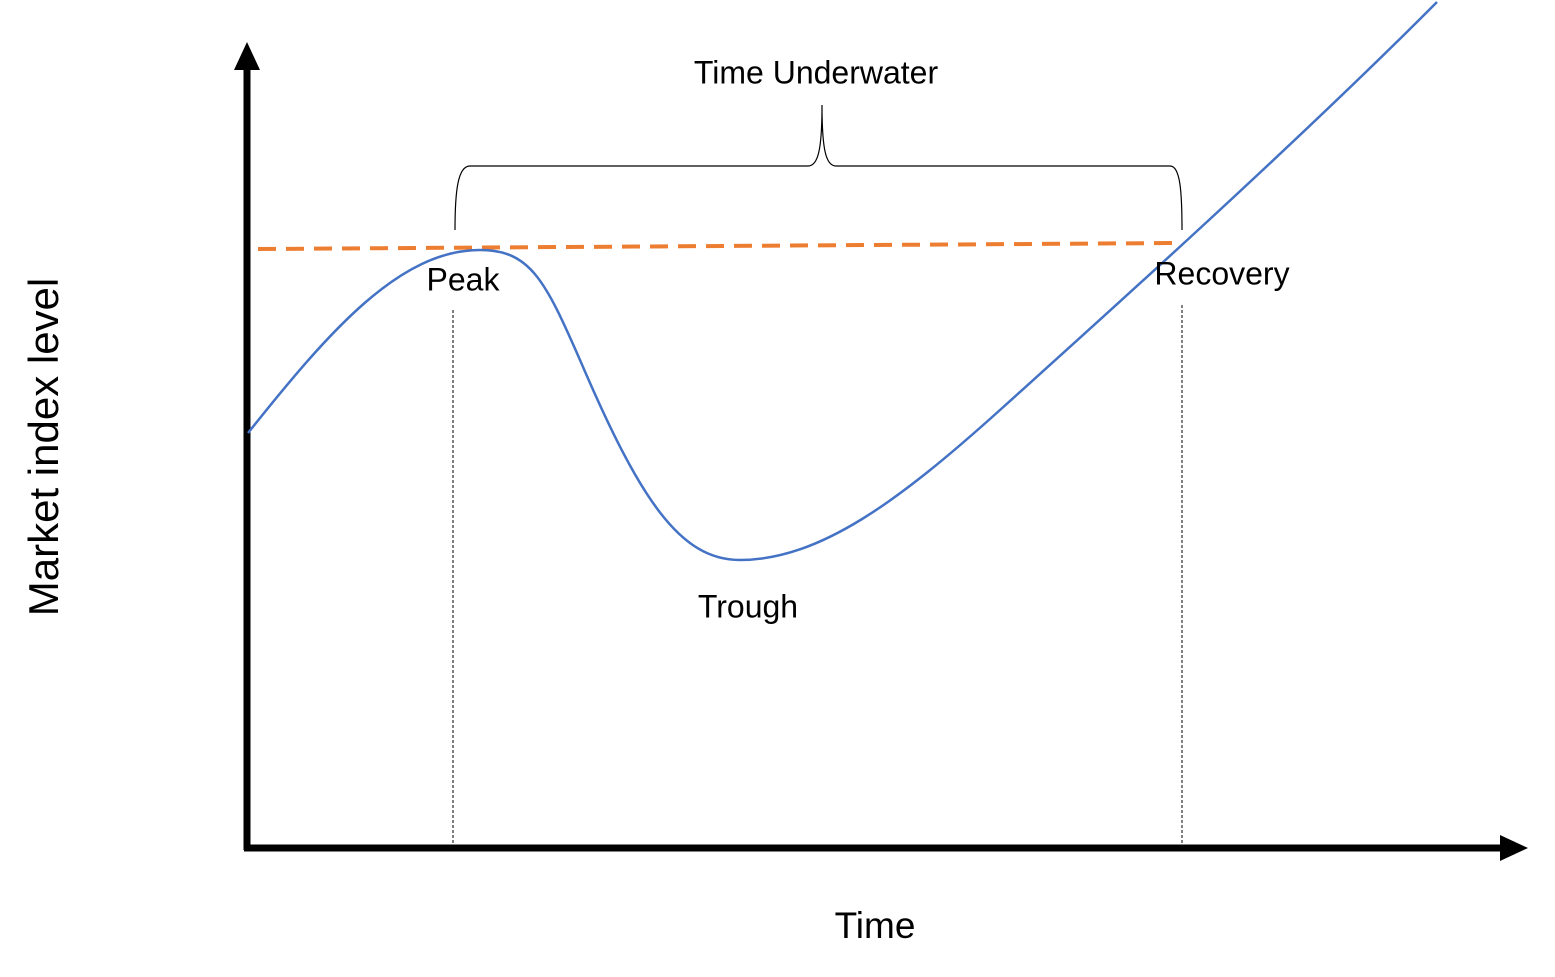 The width and height of the screenshot is (1555, 977). Describe the element at coordinates (464, 279) in the screenshot. I see `peak-label: Peak` at that location.